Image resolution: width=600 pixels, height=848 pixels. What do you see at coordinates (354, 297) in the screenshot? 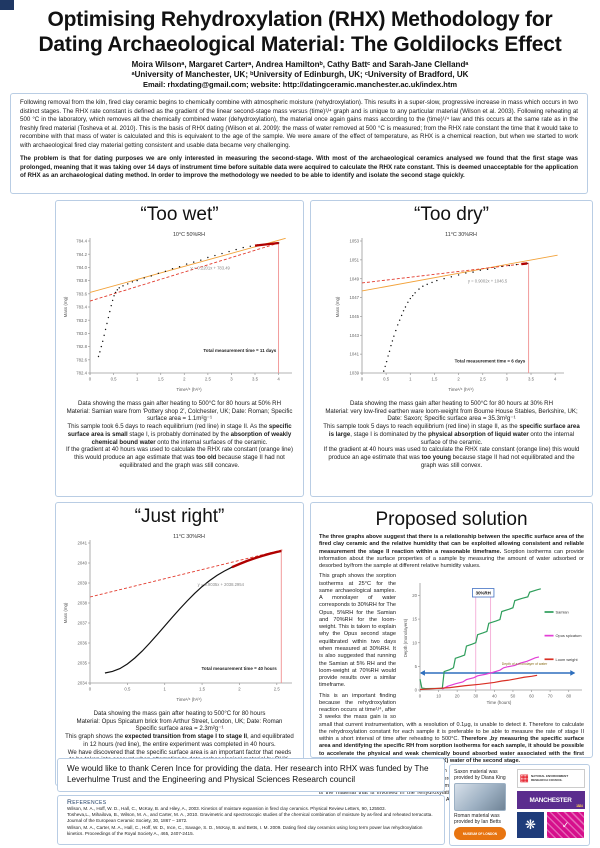
I see `svg-text: 1047` at bounding box center [354, 297].